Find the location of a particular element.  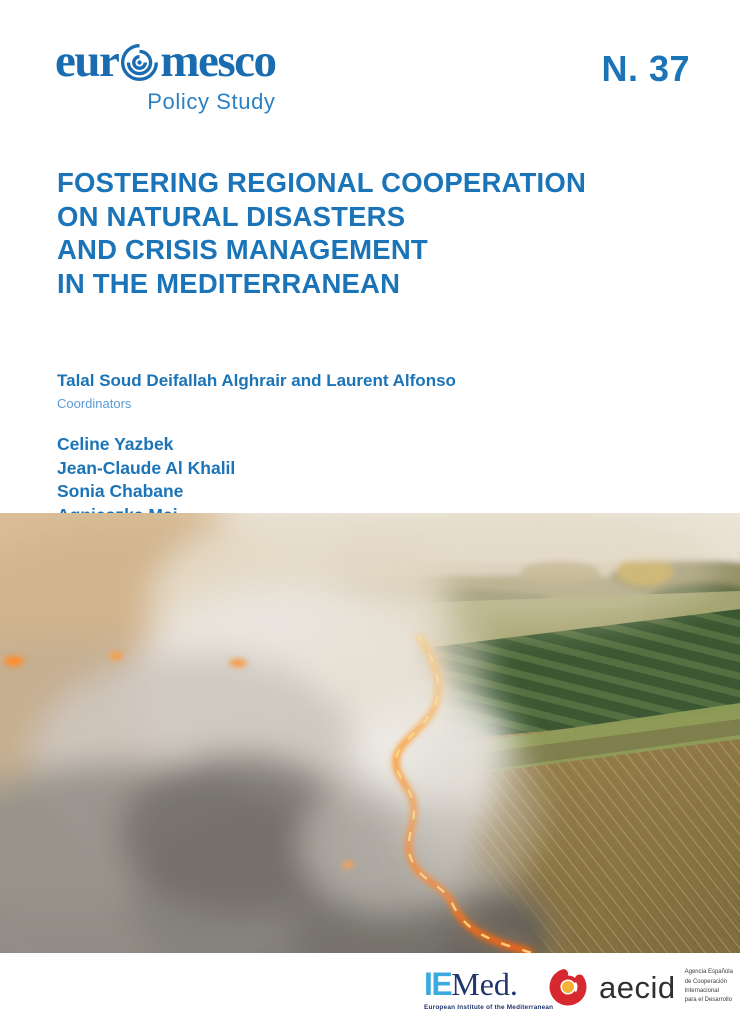

contributor-name: Celine Yazbek is located at coordinates (115, 444).